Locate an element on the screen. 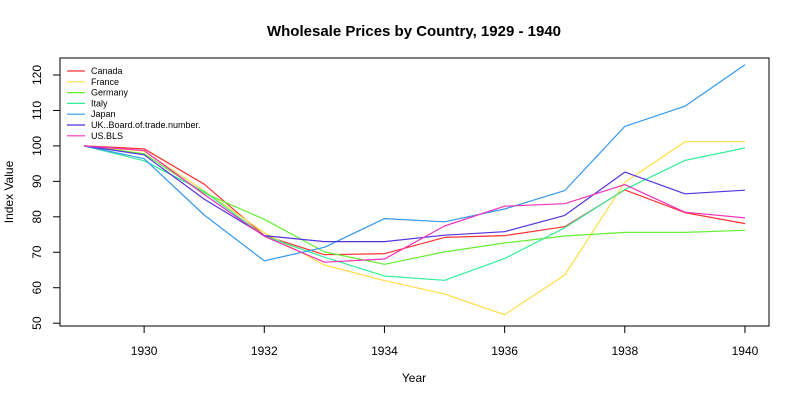 This screenshot has height=400, width=800. x-axis: 1930 1932 1934 1936 1938 1940 is located at coordinates (445, 342).